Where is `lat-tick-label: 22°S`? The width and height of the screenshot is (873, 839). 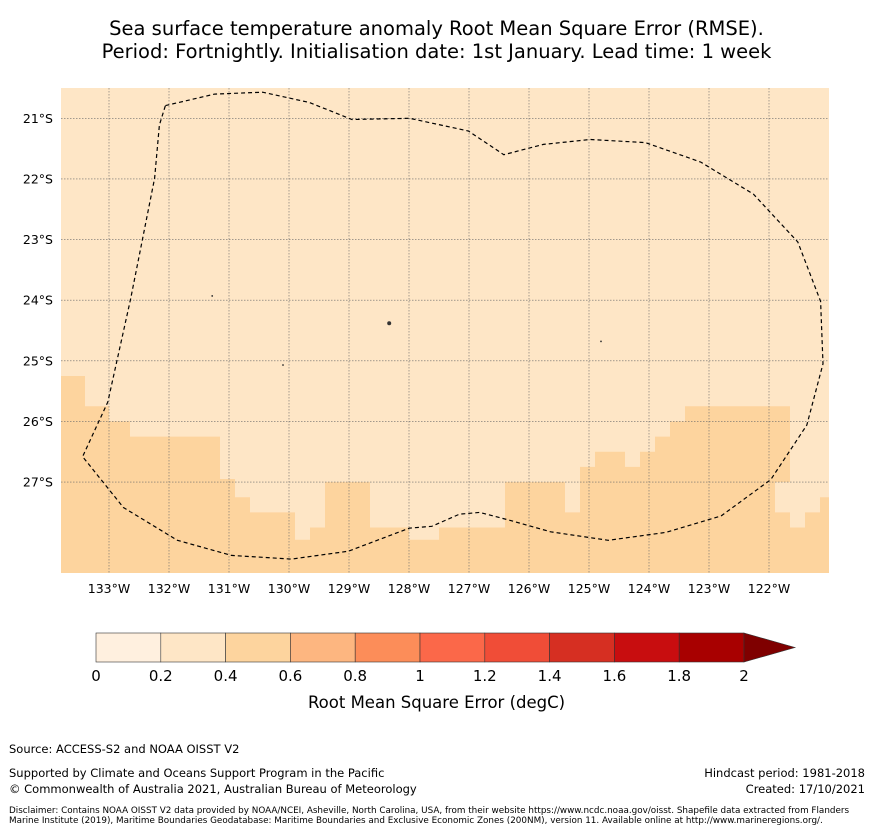
lat-tick-label: 22°S is located at coordinates (38, 178).